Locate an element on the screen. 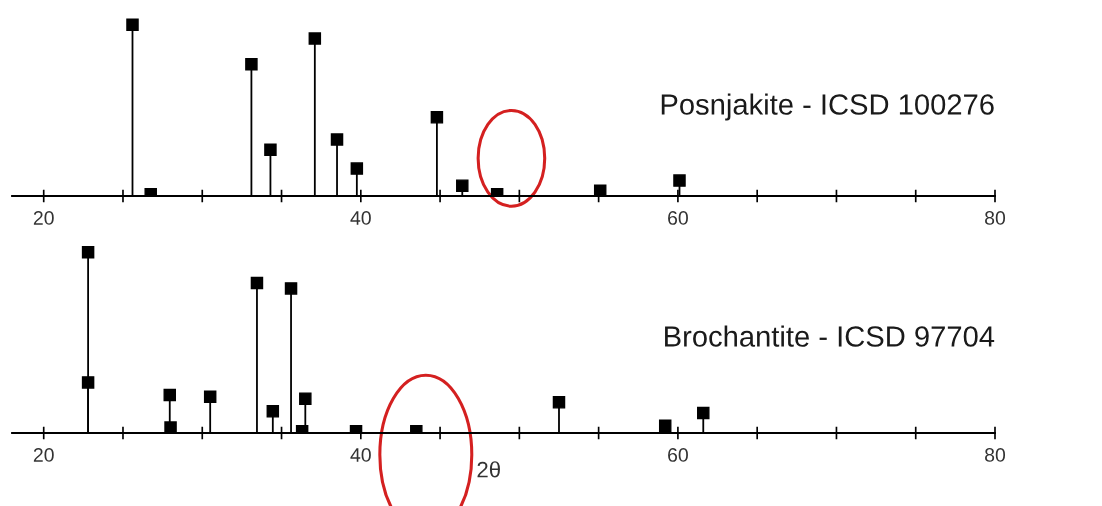 This screenshot has width=1102, height=506. series-label: Posnjakite - ICSD 100276 is located at coordinates (827, 107).